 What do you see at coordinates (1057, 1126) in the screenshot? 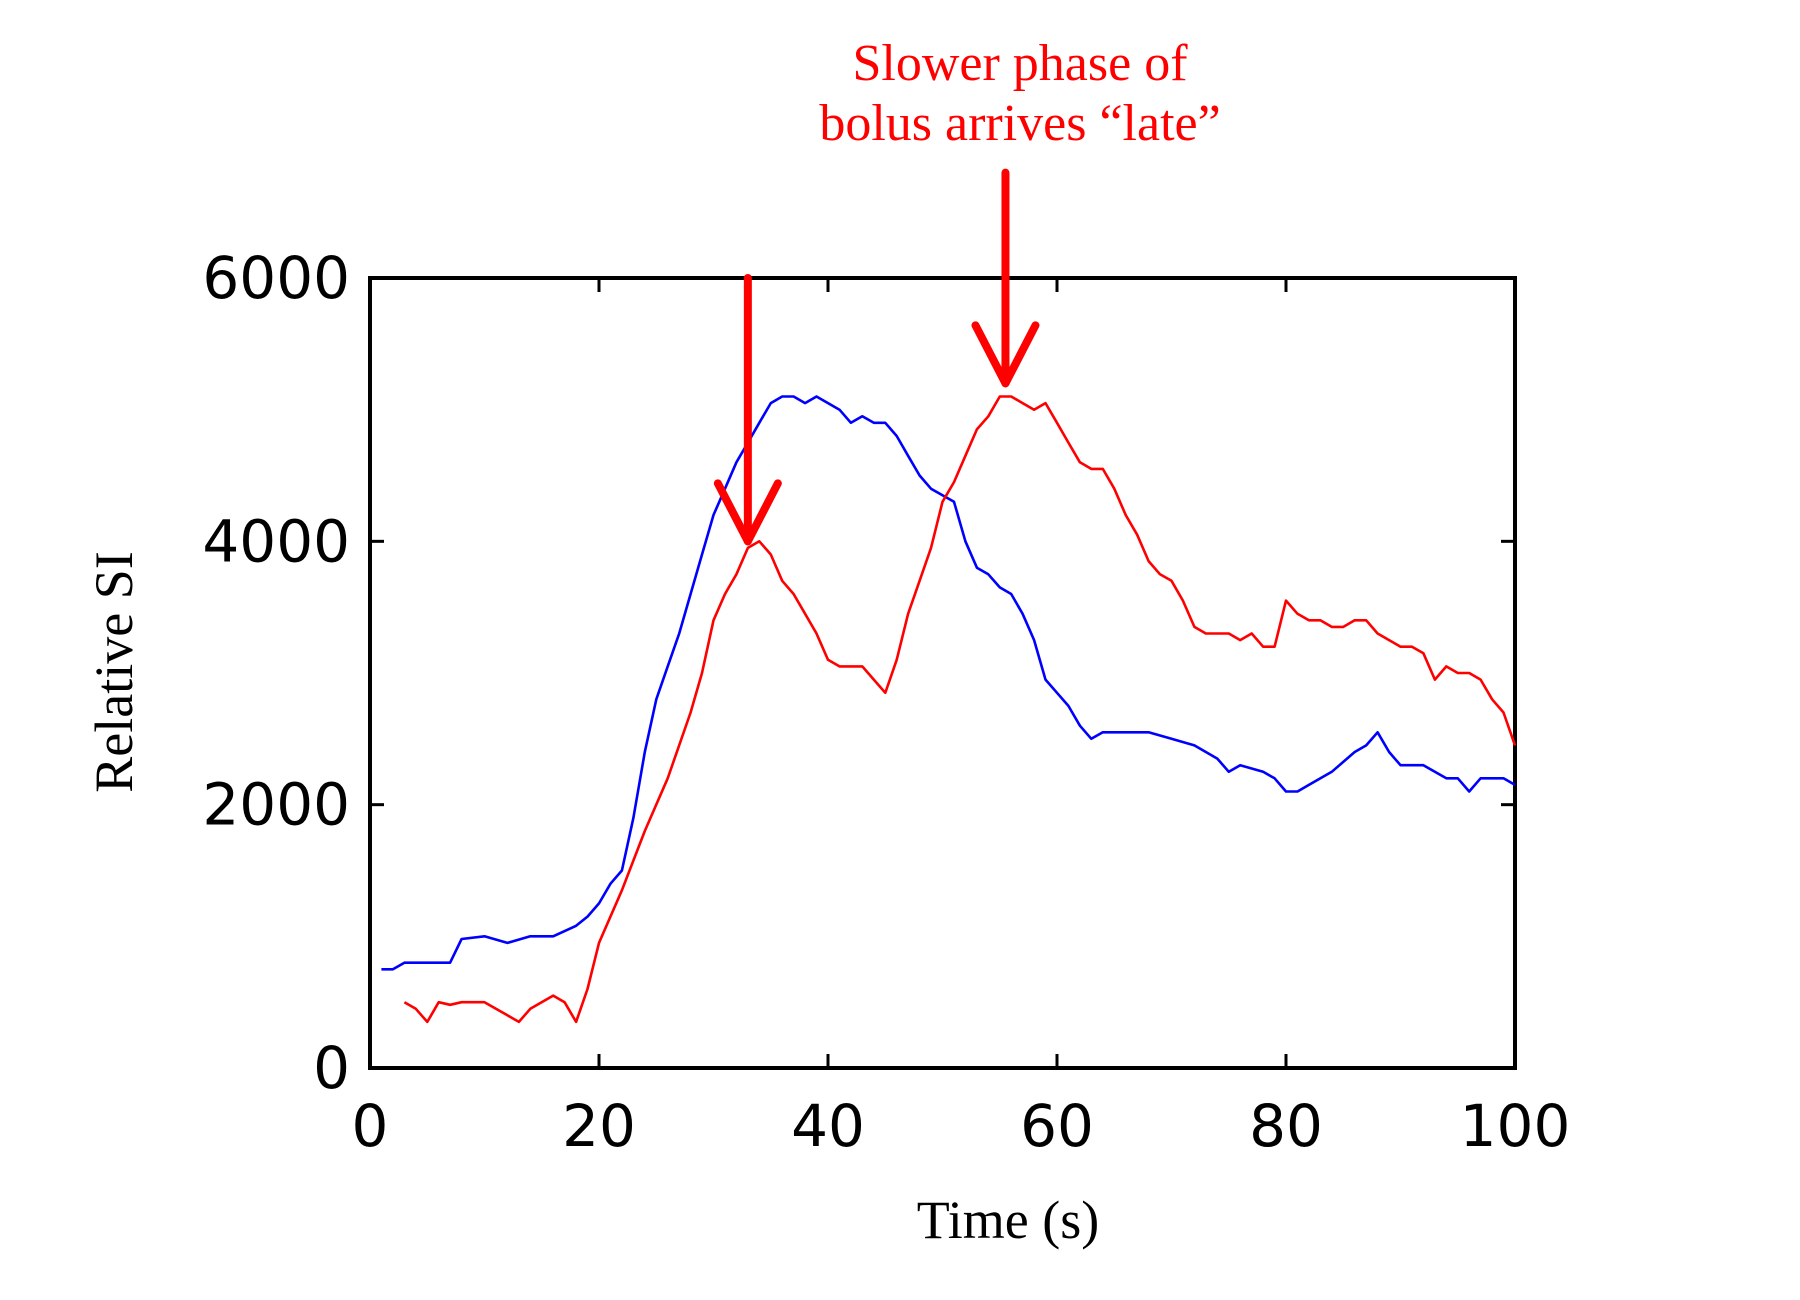
I see `x-tick-label: 60` at bounding box center [1057, 1126].